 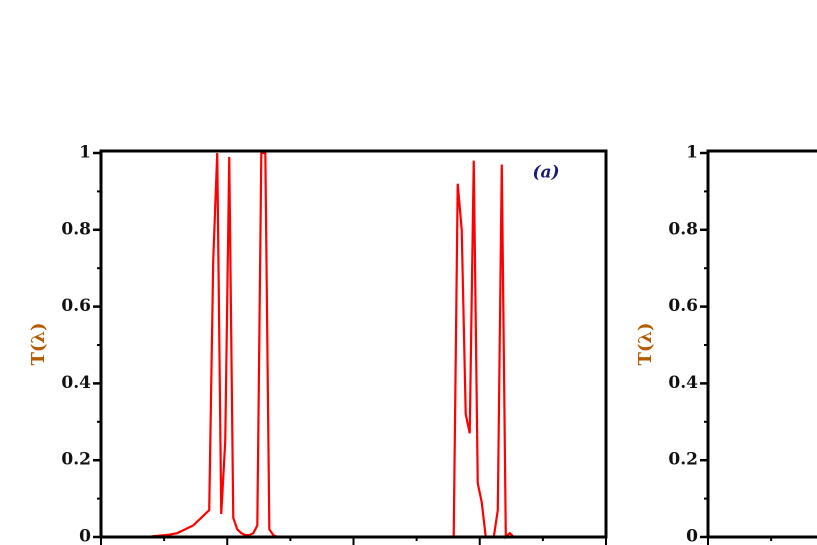 What do you see at coordinates (545, 173) in the screenshot?
I see `panel-label: (a)` at bounding box center [545, 173].